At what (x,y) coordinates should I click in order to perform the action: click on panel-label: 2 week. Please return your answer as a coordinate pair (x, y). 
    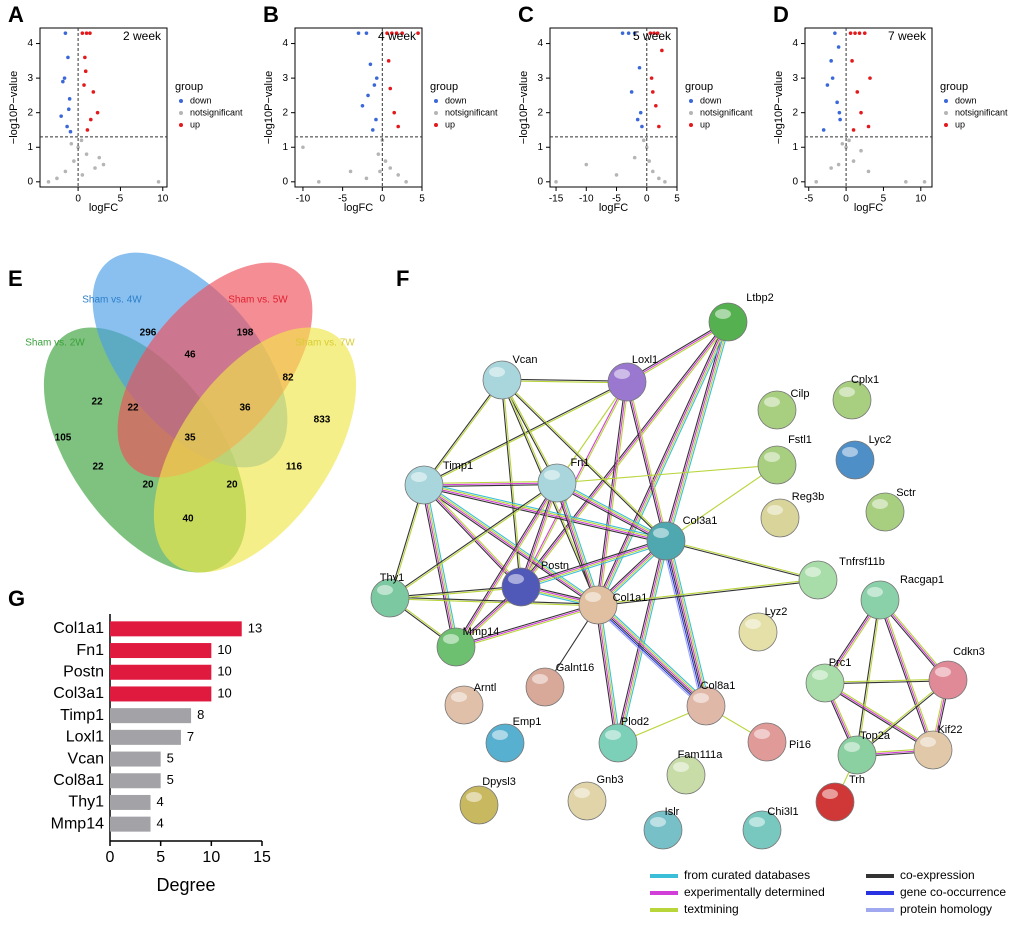
    Looking at the image, I should click on (142, 36).